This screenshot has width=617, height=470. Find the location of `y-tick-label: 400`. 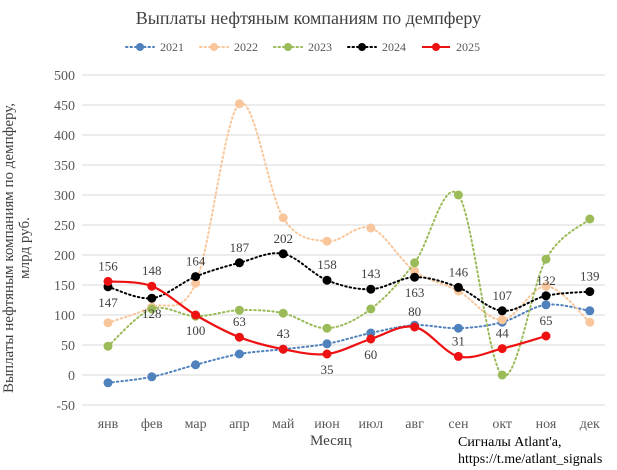

y-tick-label: 400 is located at coordinates (64, 136).